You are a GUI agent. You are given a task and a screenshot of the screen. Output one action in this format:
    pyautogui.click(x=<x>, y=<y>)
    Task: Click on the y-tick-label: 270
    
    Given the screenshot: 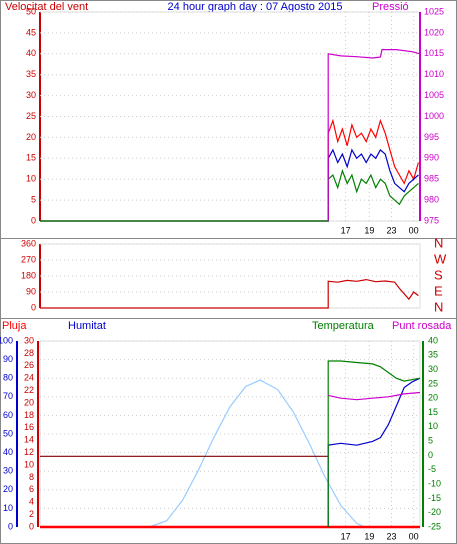 What is the action you would take?
    pyautogui.click(x=28, y=259)
    